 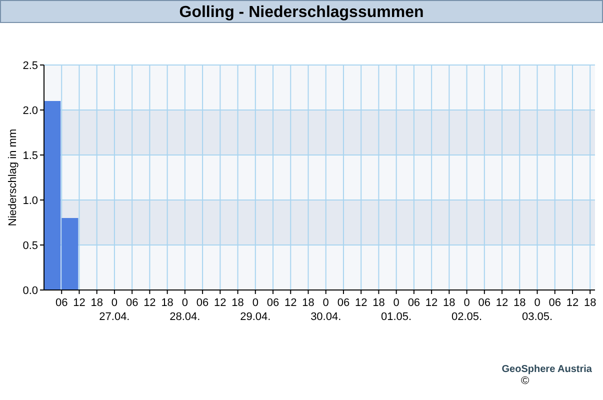 What do you see at coordinates (547, 369) in the screenshot?
I see `text: GeoSphere Austria` at bounding box center [547, 369].